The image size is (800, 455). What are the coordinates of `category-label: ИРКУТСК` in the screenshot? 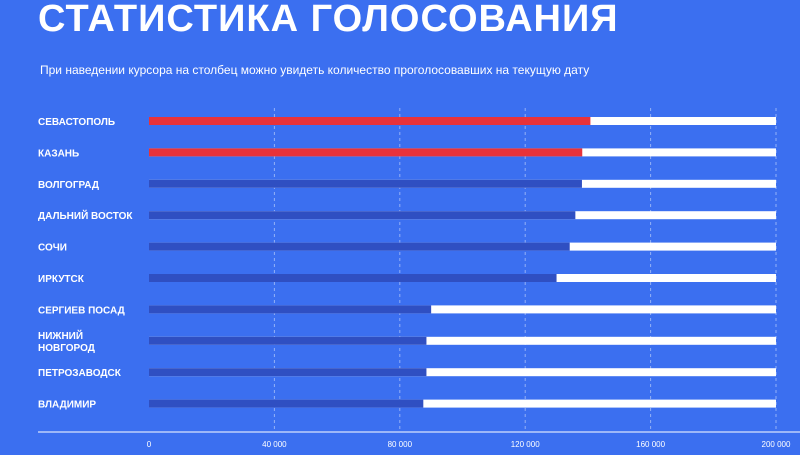 It's located at (61, 279).